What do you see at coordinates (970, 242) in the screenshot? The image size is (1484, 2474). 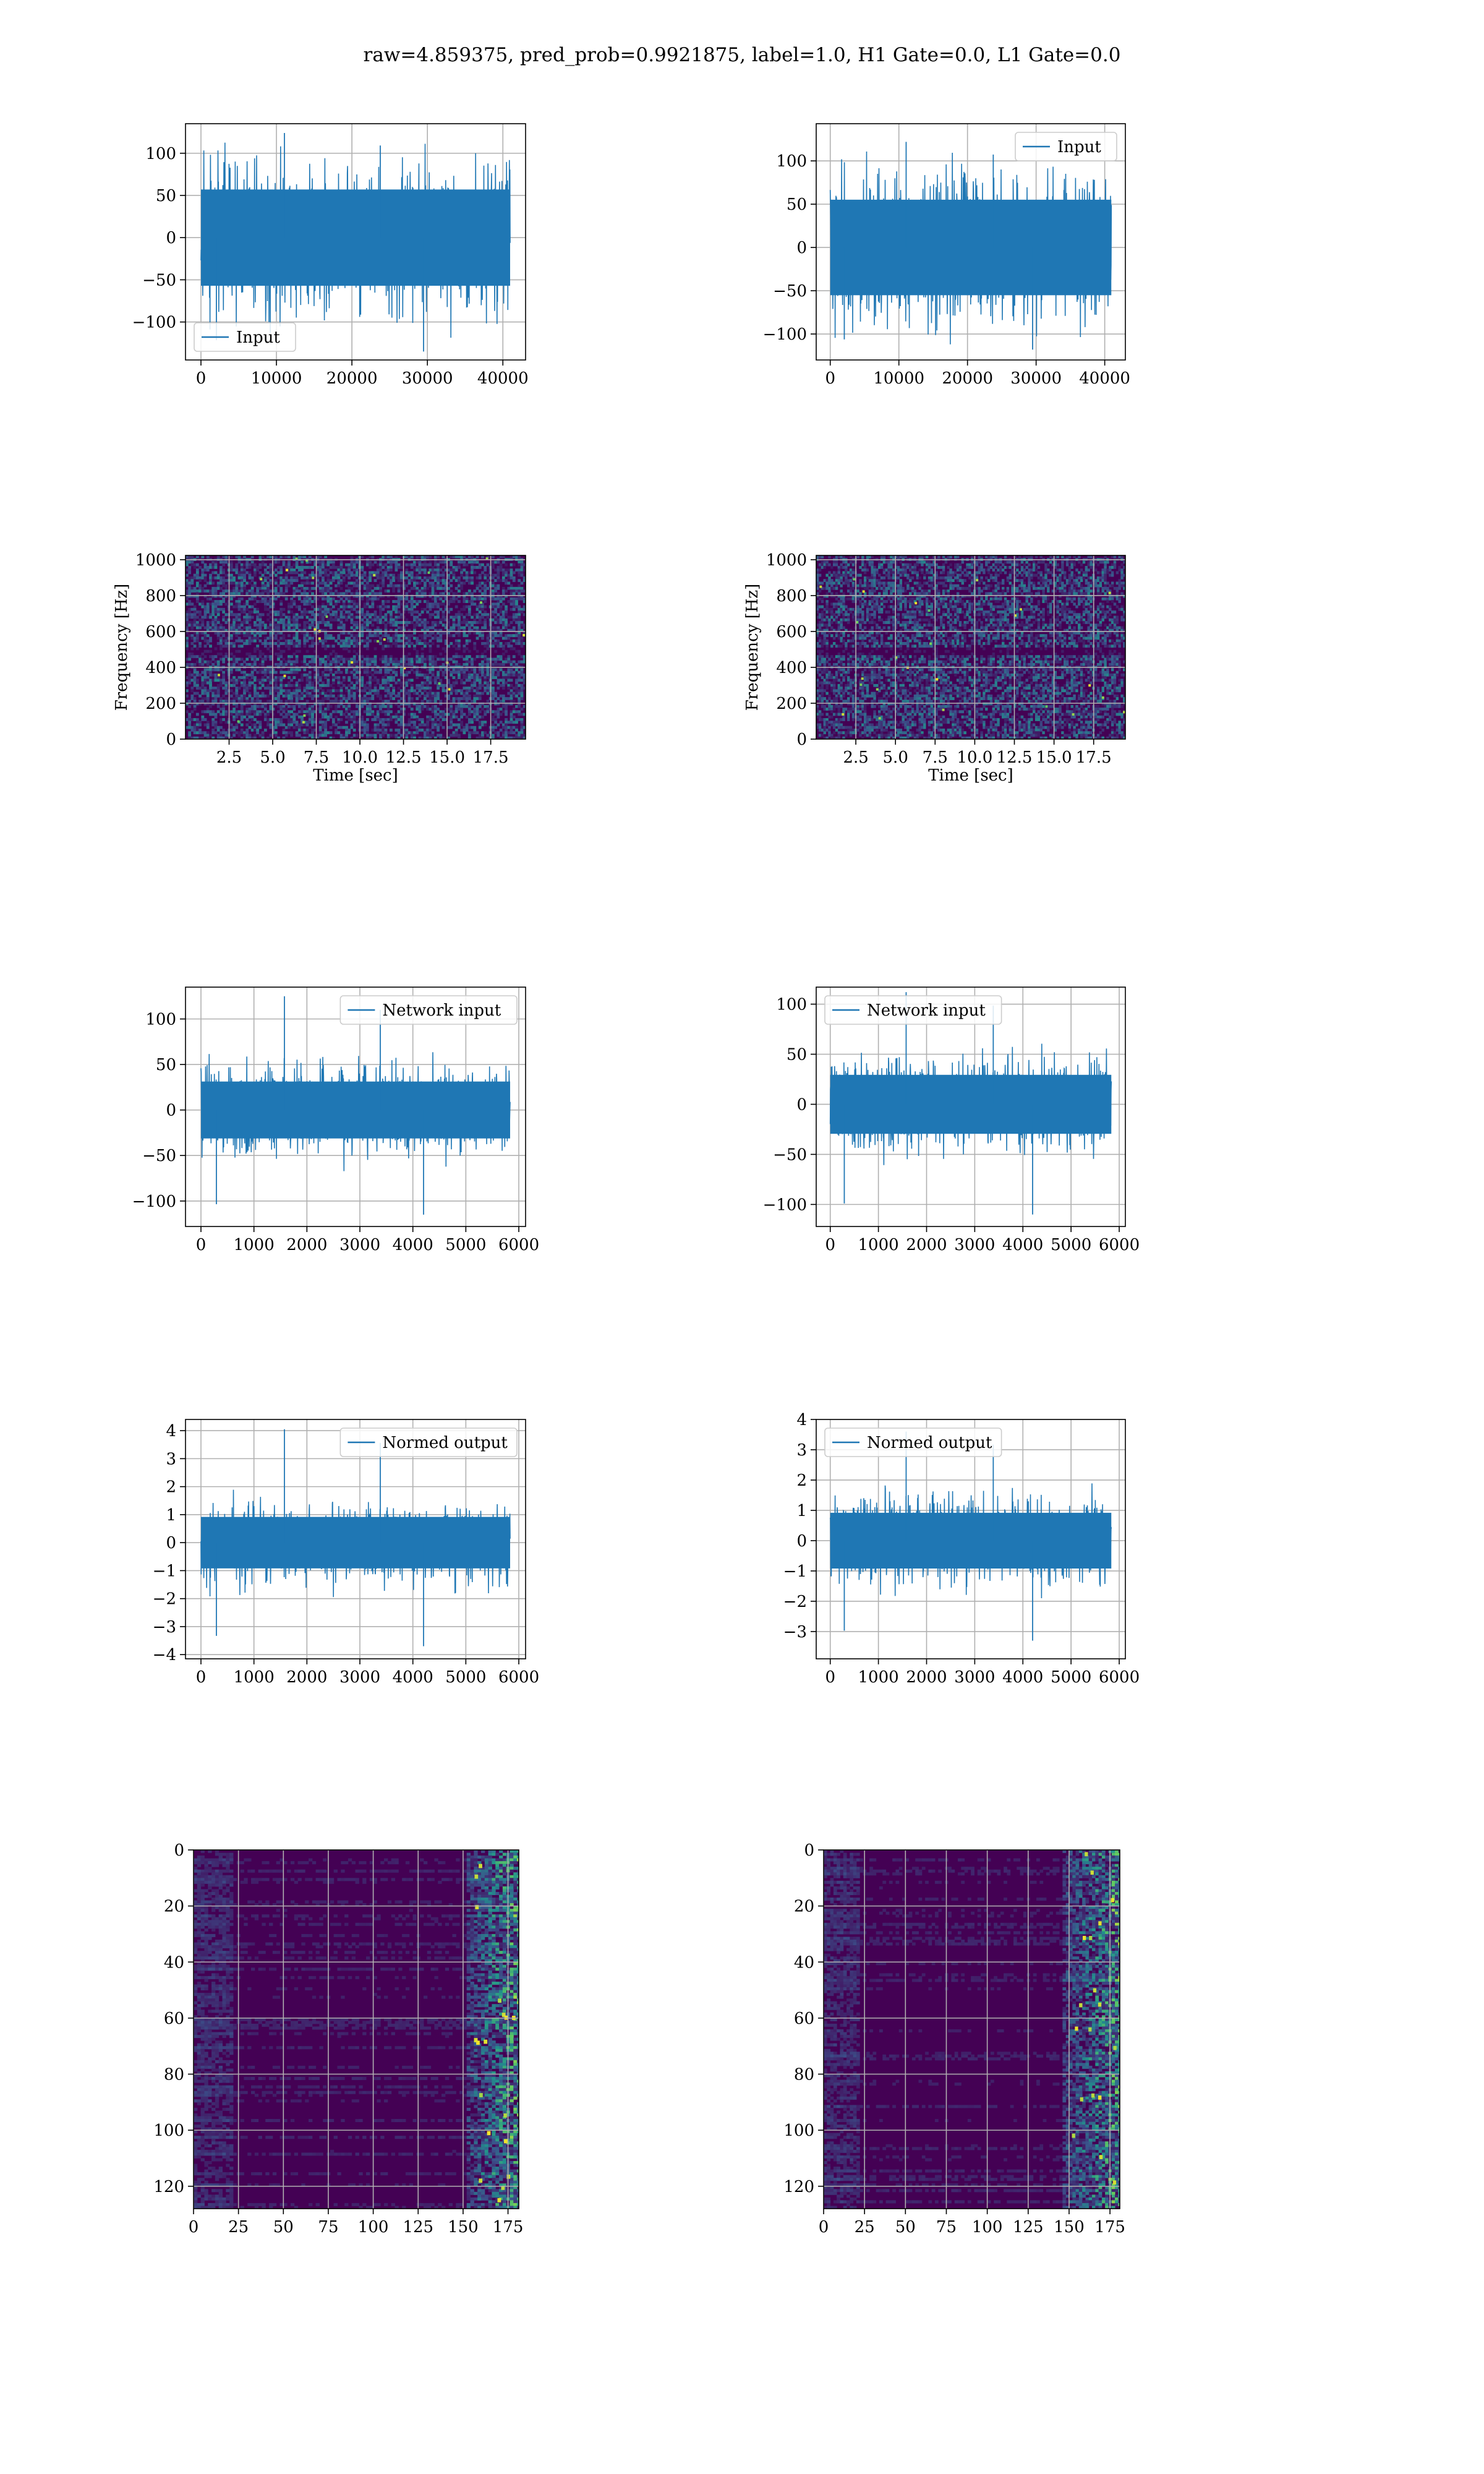 I see `l1-input-plot-area` at bounding box center [970, 242].